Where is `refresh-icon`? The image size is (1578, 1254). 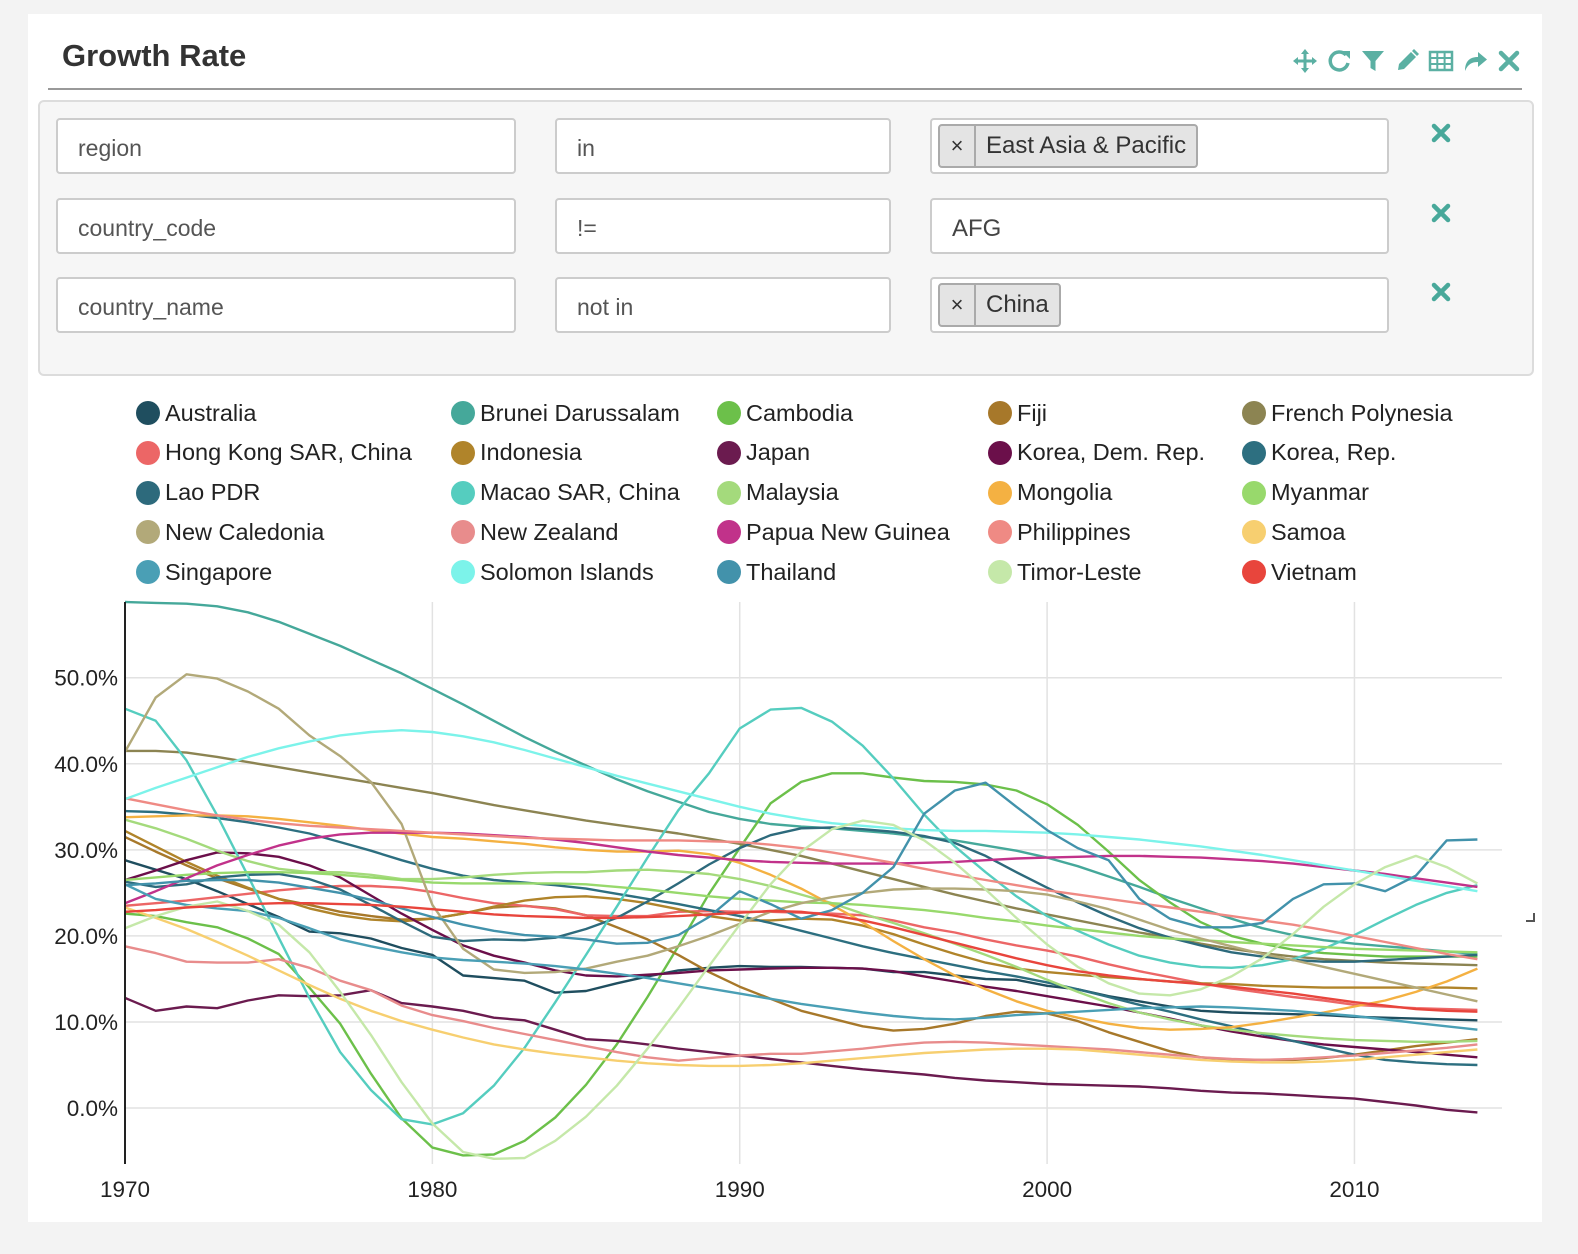
refresh-icon is located at coordinates (1339, 61).